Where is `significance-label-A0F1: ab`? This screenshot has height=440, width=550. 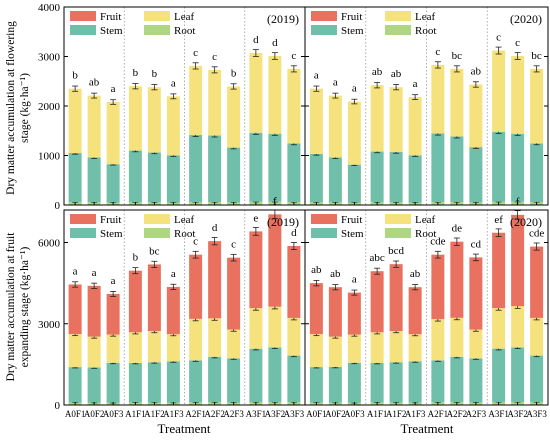 significance-label-A0F1: ab is located at coordinates (316, 270).